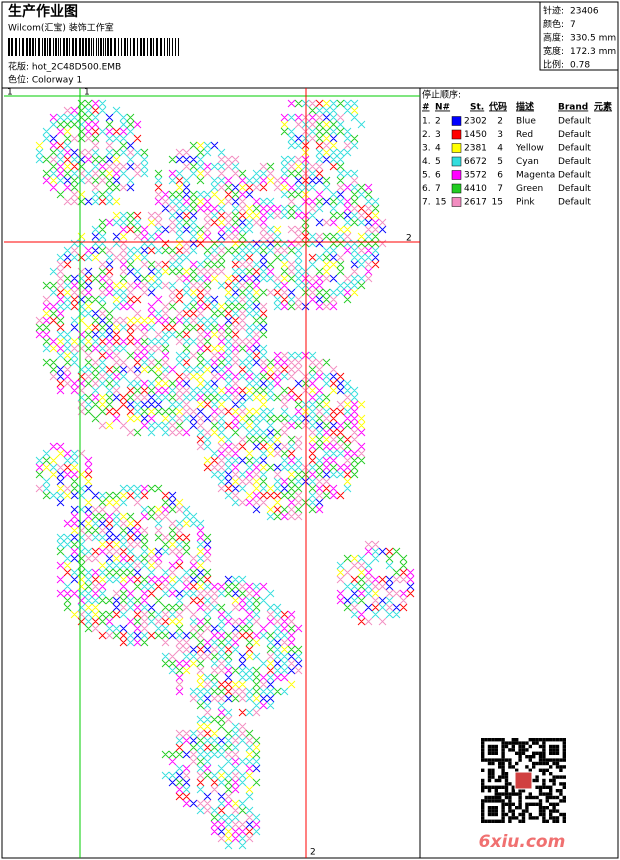  Describe the element at coordinates (313, 853) in the screenshot. I see `guide-label: 2` at that location.